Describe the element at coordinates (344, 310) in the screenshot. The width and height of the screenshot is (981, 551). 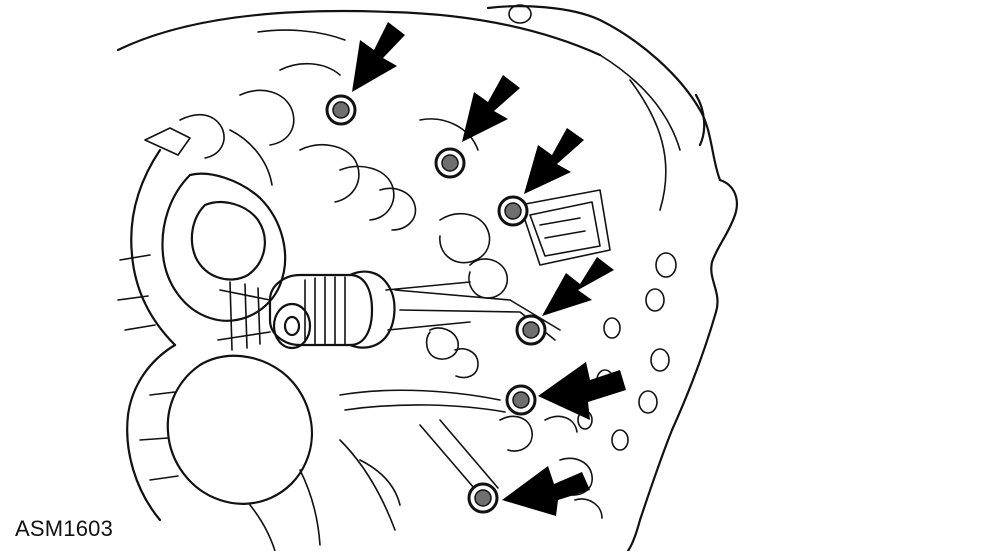
I see `input-shaft` at that location.